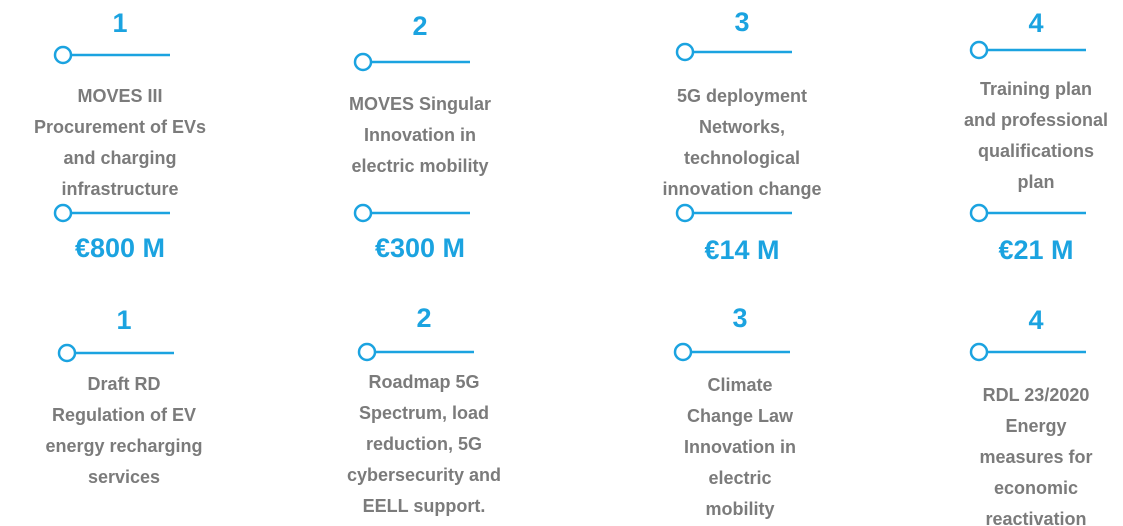  I want to click on item-label: Energy, so click(1035, 426).